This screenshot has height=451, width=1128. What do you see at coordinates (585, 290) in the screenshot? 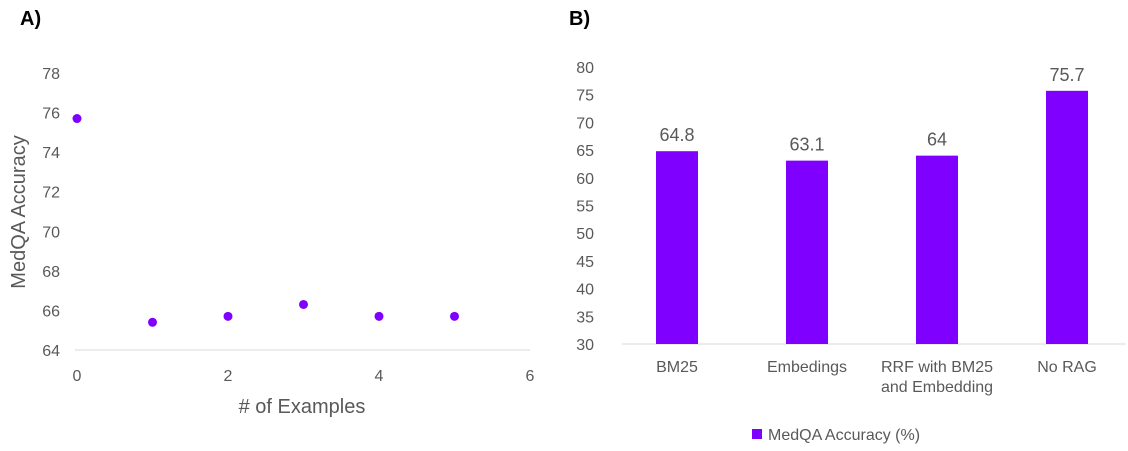
I see `y-tick-label: 40` at bounding box center [585, 290].